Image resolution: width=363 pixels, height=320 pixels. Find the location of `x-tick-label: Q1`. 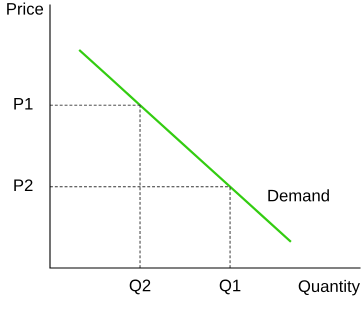

x-tick-label: Q1 is located at coordinates (230, 287).